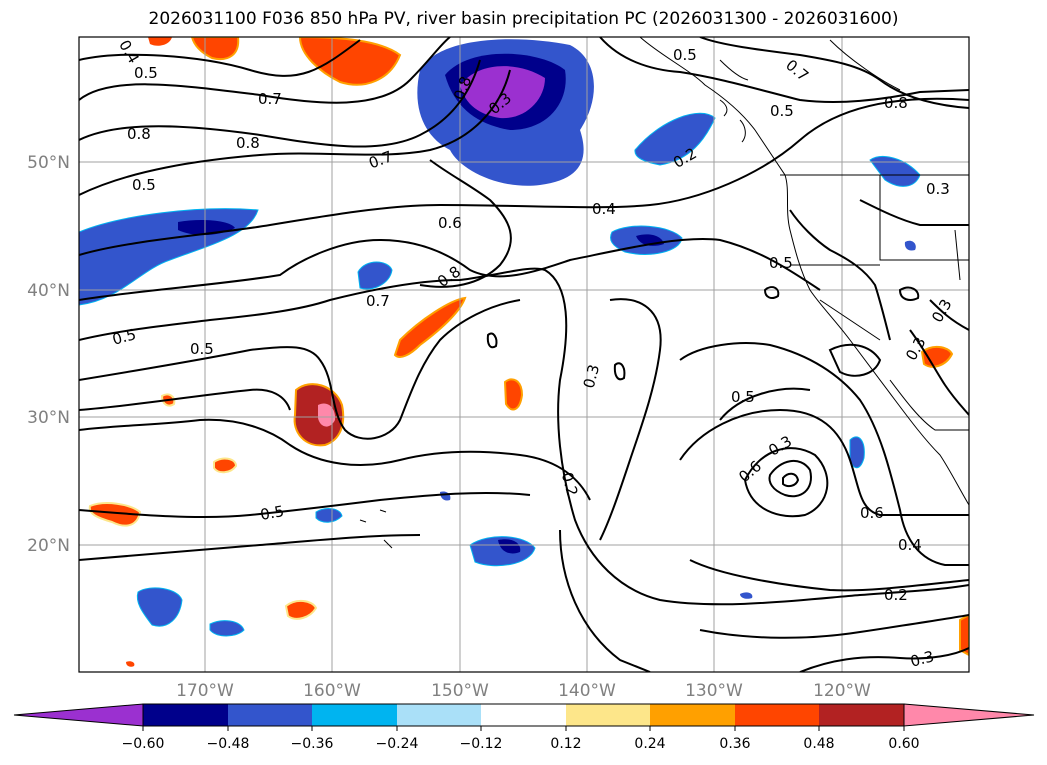 The height and width of the screenshot is (765, 1047). I want to click on lon-label: 160°W, so click(332, 691).